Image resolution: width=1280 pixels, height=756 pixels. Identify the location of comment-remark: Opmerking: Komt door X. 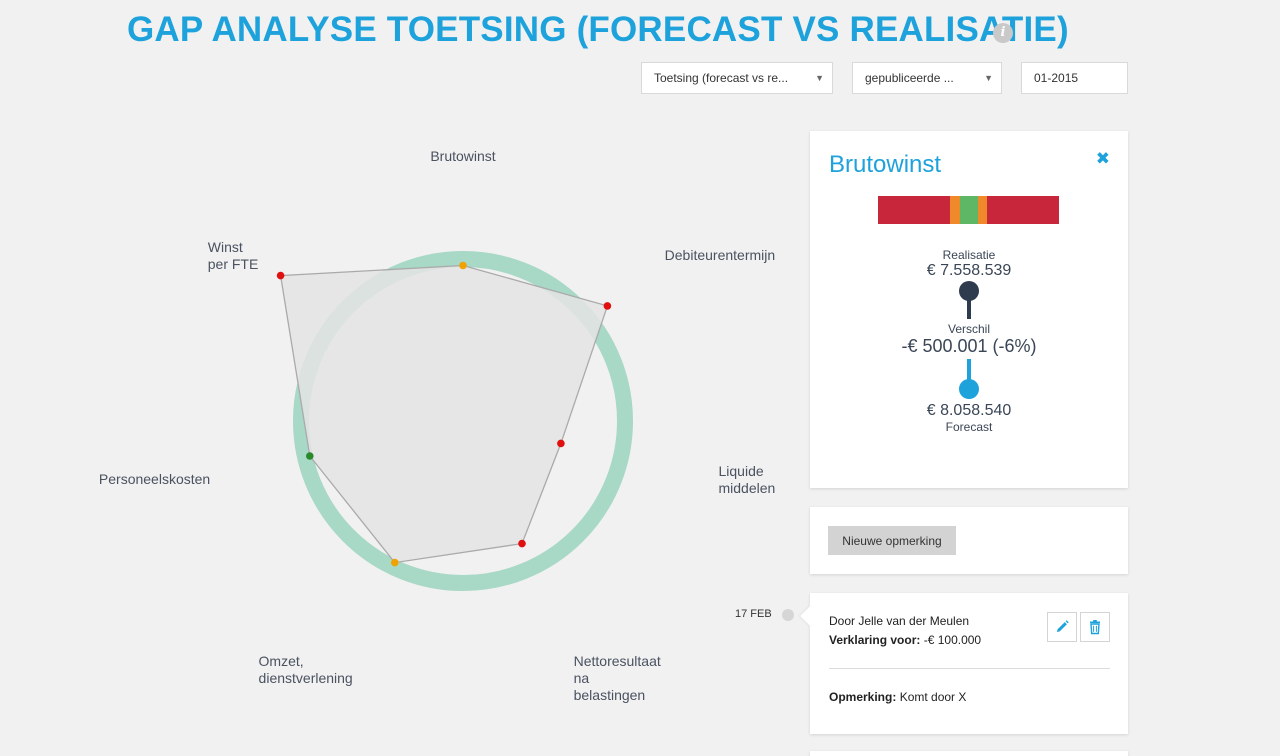
(897, 697).